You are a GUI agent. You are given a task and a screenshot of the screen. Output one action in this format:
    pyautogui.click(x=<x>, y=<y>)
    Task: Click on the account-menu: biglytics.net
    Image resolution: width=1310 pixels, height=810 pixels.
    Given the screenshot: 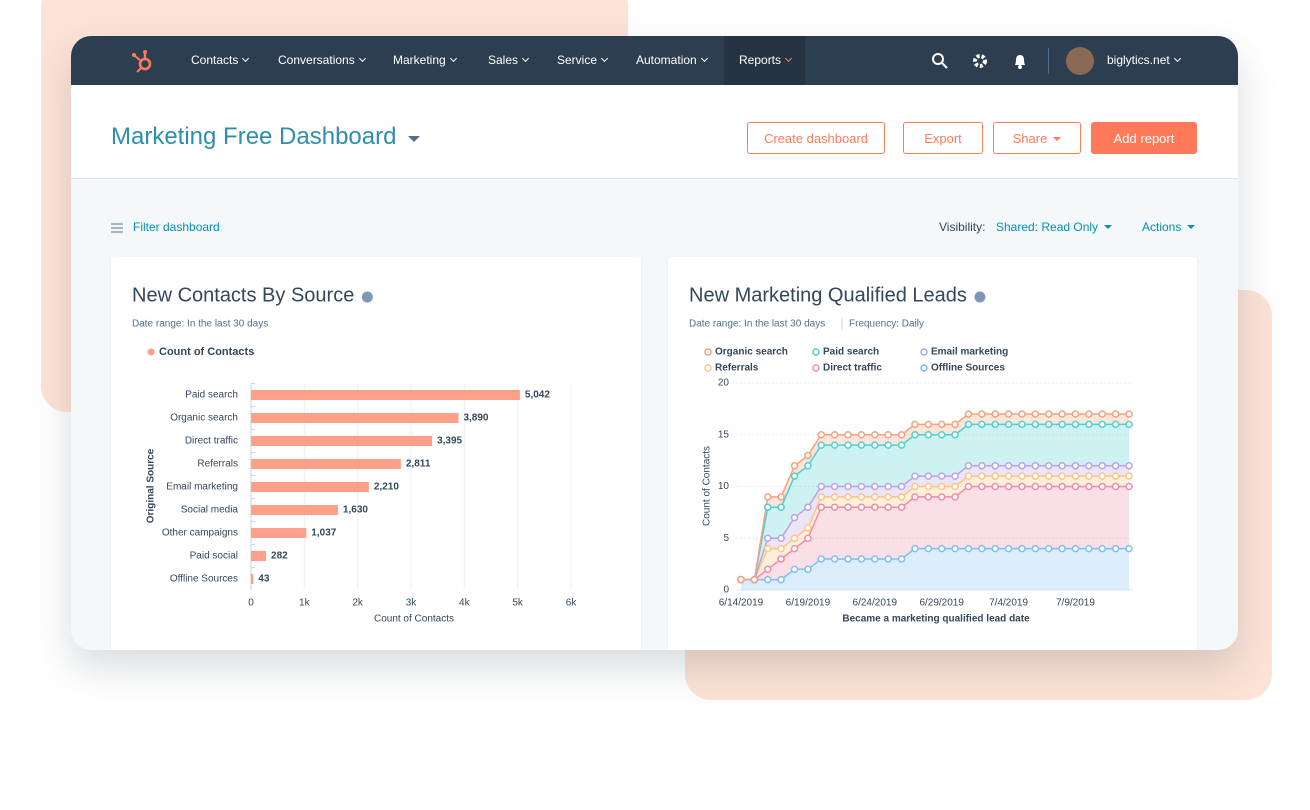 What is the action you would take?
    pyautogui.click(x=1144, y=60)
    